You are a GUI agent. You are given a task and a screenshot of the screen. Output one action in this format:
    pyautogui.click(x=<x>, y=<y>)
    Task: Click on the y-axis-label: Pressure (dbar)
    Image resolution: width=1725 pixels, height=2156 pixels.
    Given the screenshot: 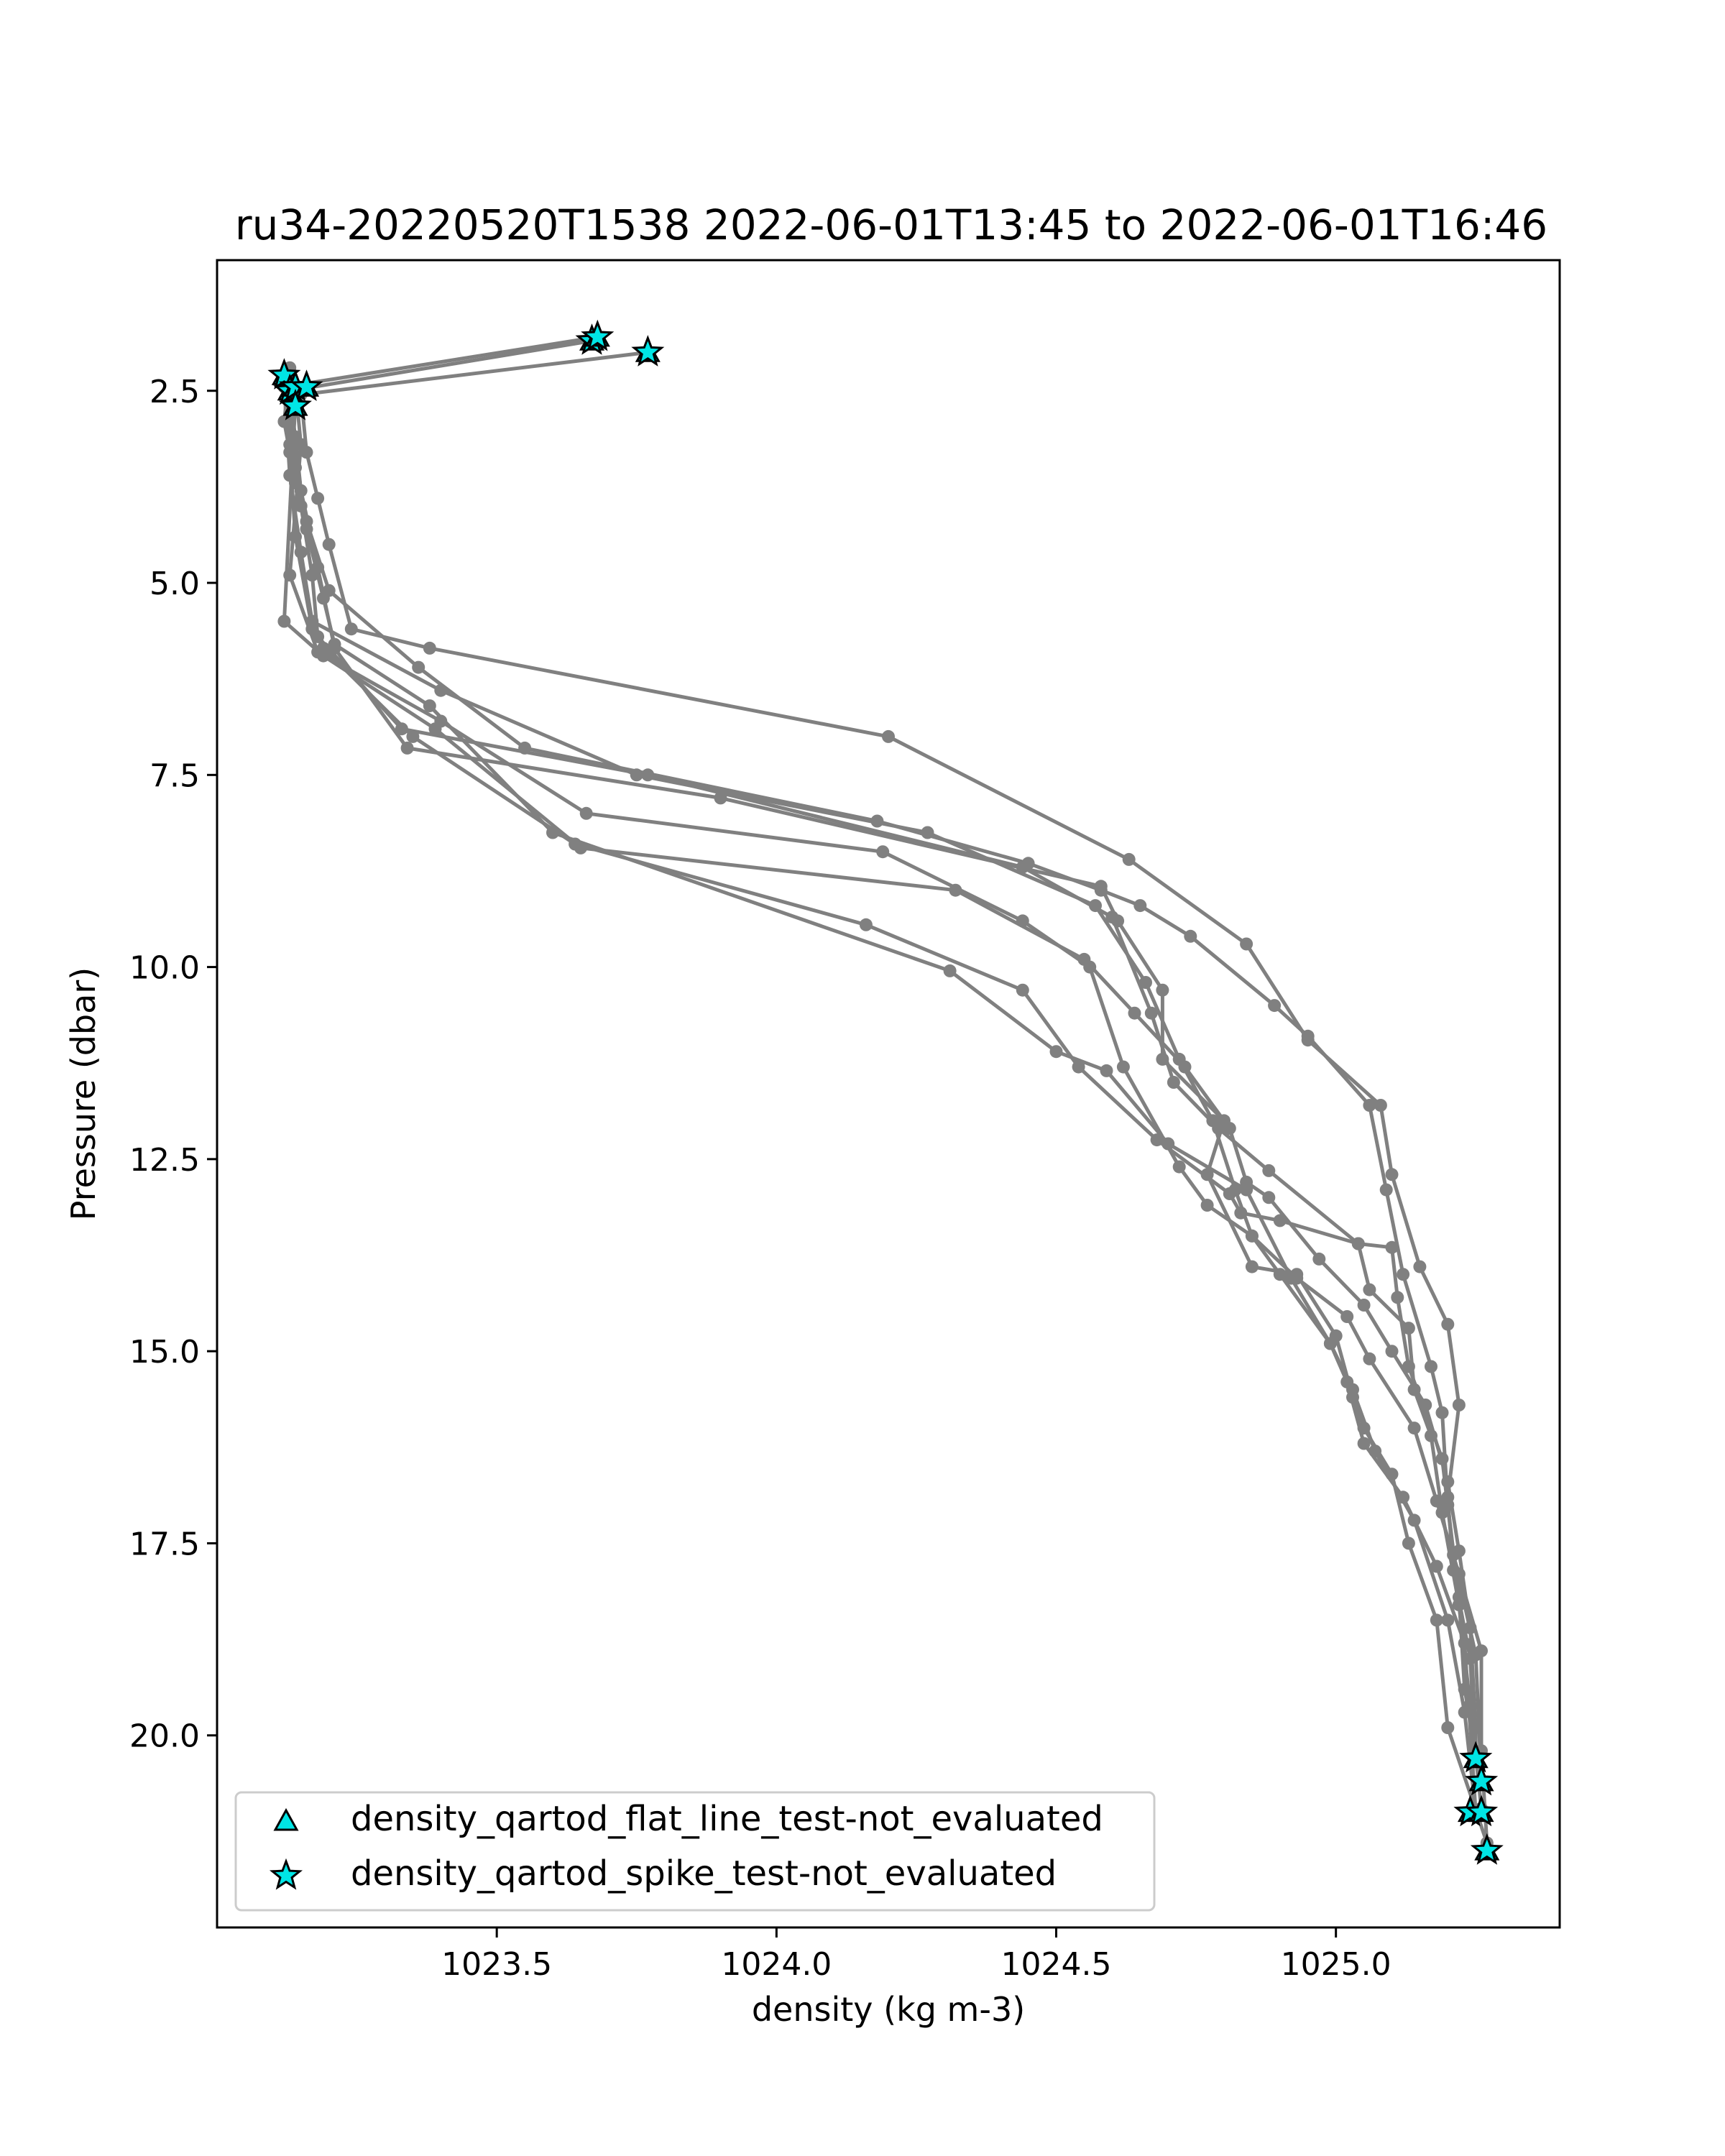 What is the action you would take?
    pyautogui.click(x=83, y=1093)
    